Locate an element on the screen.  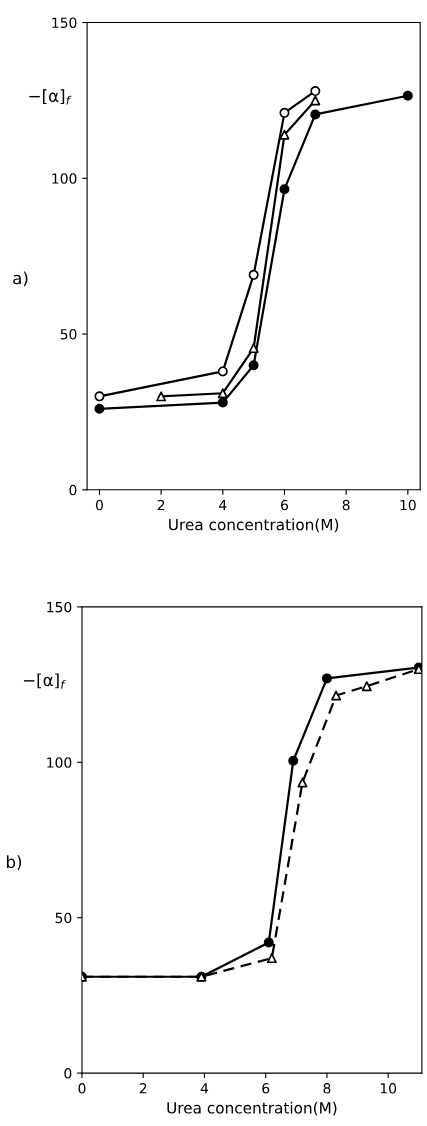
text: b) is located at coordinates (14, 863).